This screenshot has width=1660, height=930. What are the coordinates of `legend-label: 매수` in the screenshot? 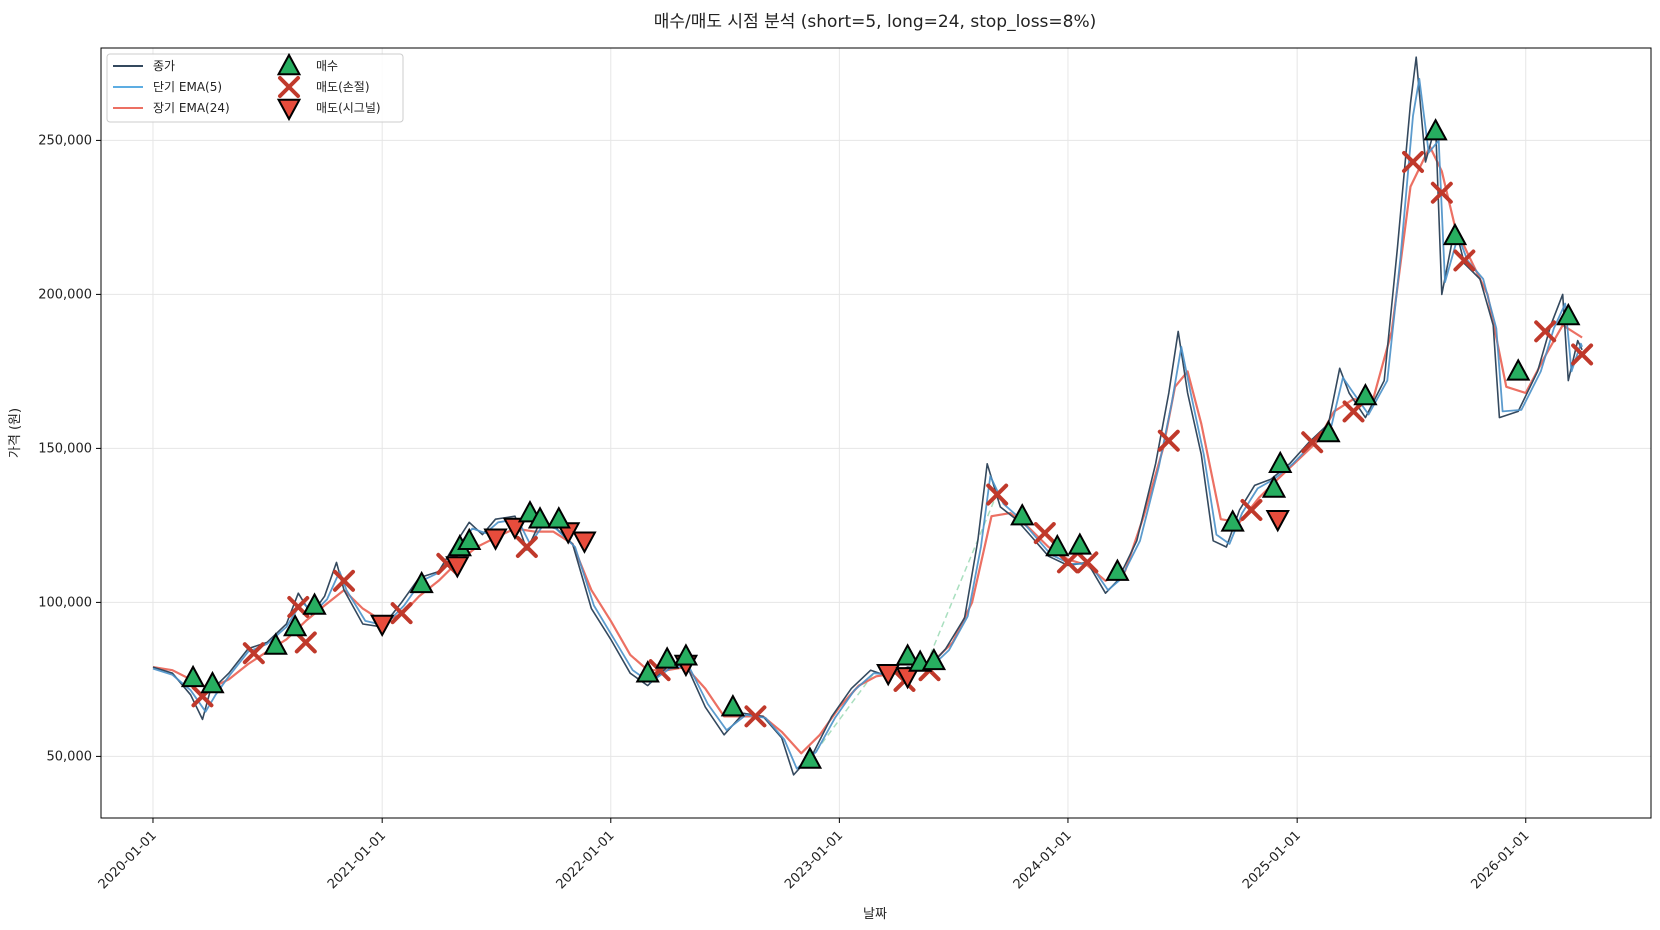 It's located at (327, 66).